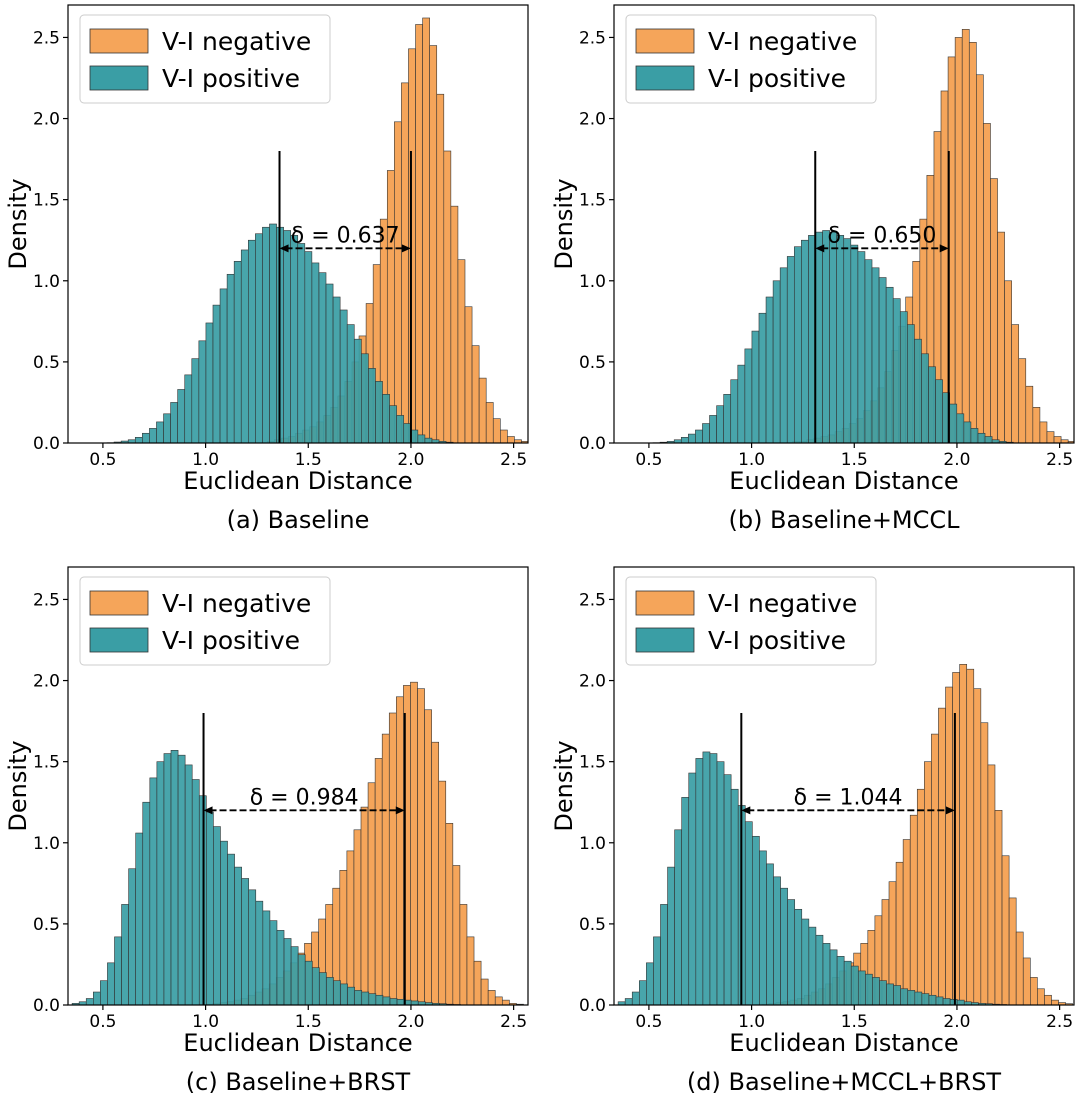 This screenshot has width=1080, height=1097. I want to click on y-tick-label: 0.5, so click(46, 925).